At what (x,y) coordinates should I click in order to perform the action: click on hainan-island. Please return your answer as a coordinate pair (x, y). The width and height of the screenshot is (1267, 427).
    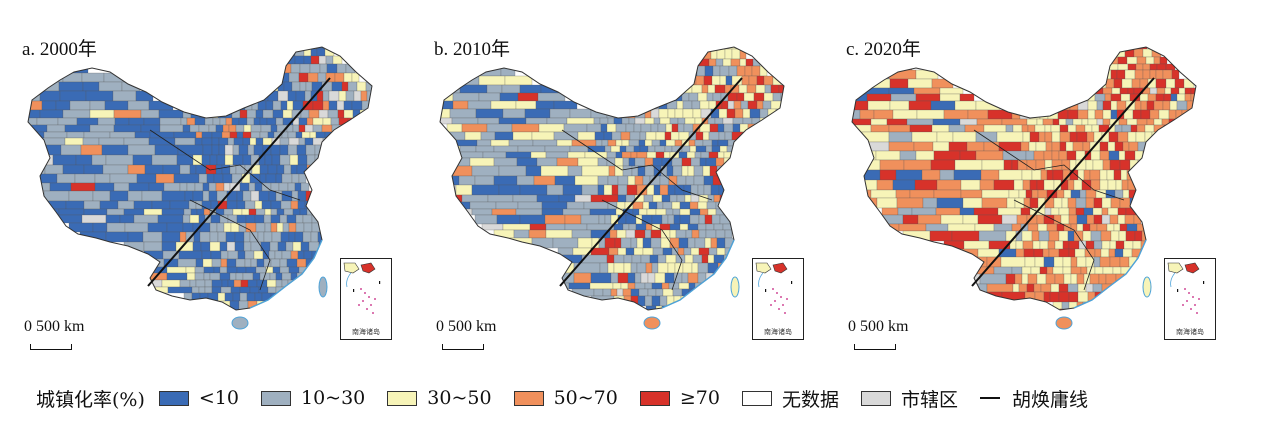
    Looking at the image, I should click on (240, 323).